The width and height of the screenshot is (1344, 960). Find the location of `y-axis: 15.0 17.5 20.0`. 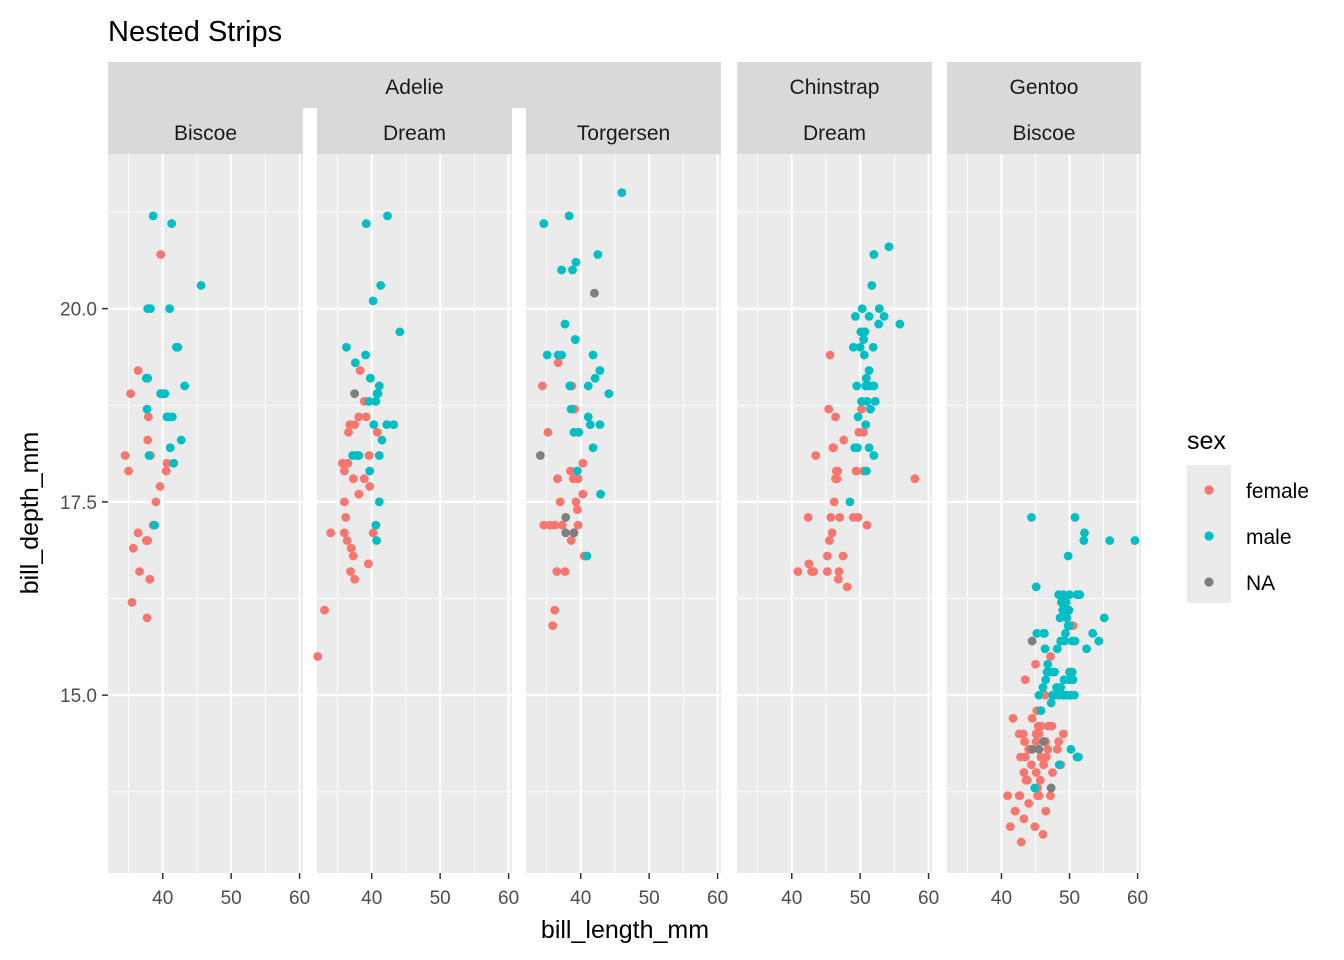

y-axis: 15.0 17.5 20.0 is located at coordinates (84, 503).